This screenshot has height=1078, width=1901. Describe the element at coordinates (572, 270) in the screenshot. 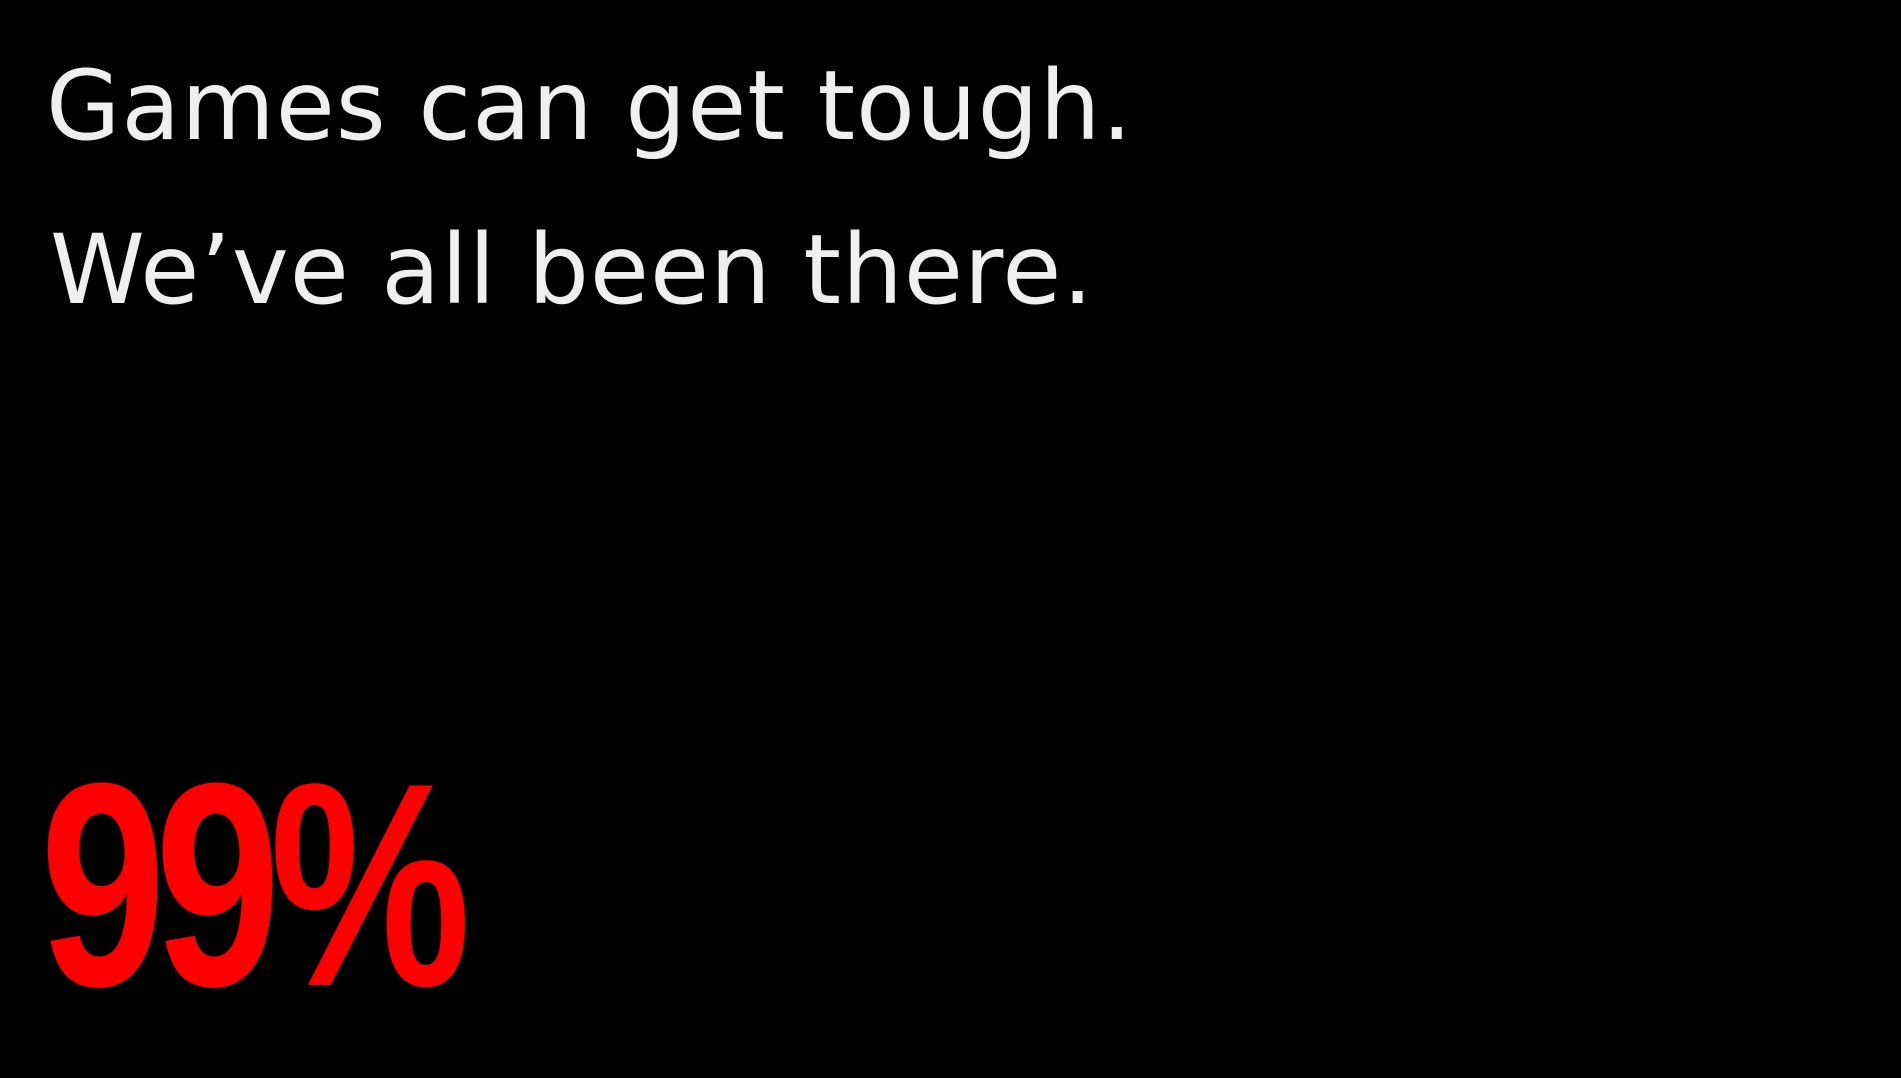

I see `headline-line-2: We’ve all been there.` at that location.